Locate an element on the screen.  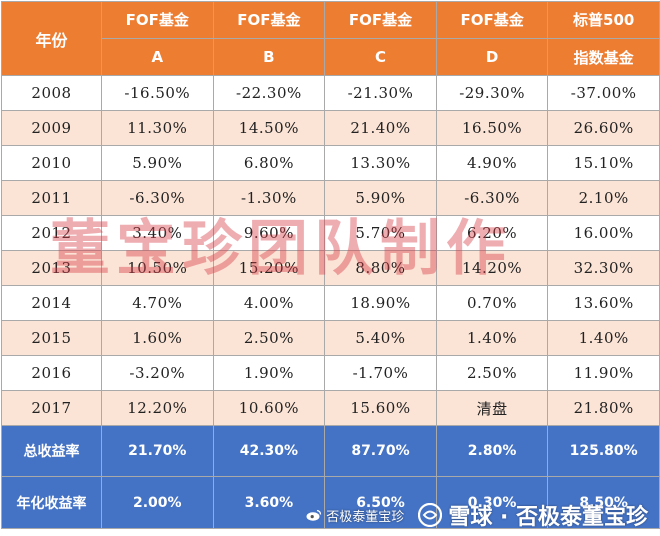
table-row: 2016 -3.20% 1.90% -1.70% 2.50% 11.90% is located at coordinates (330, 373).